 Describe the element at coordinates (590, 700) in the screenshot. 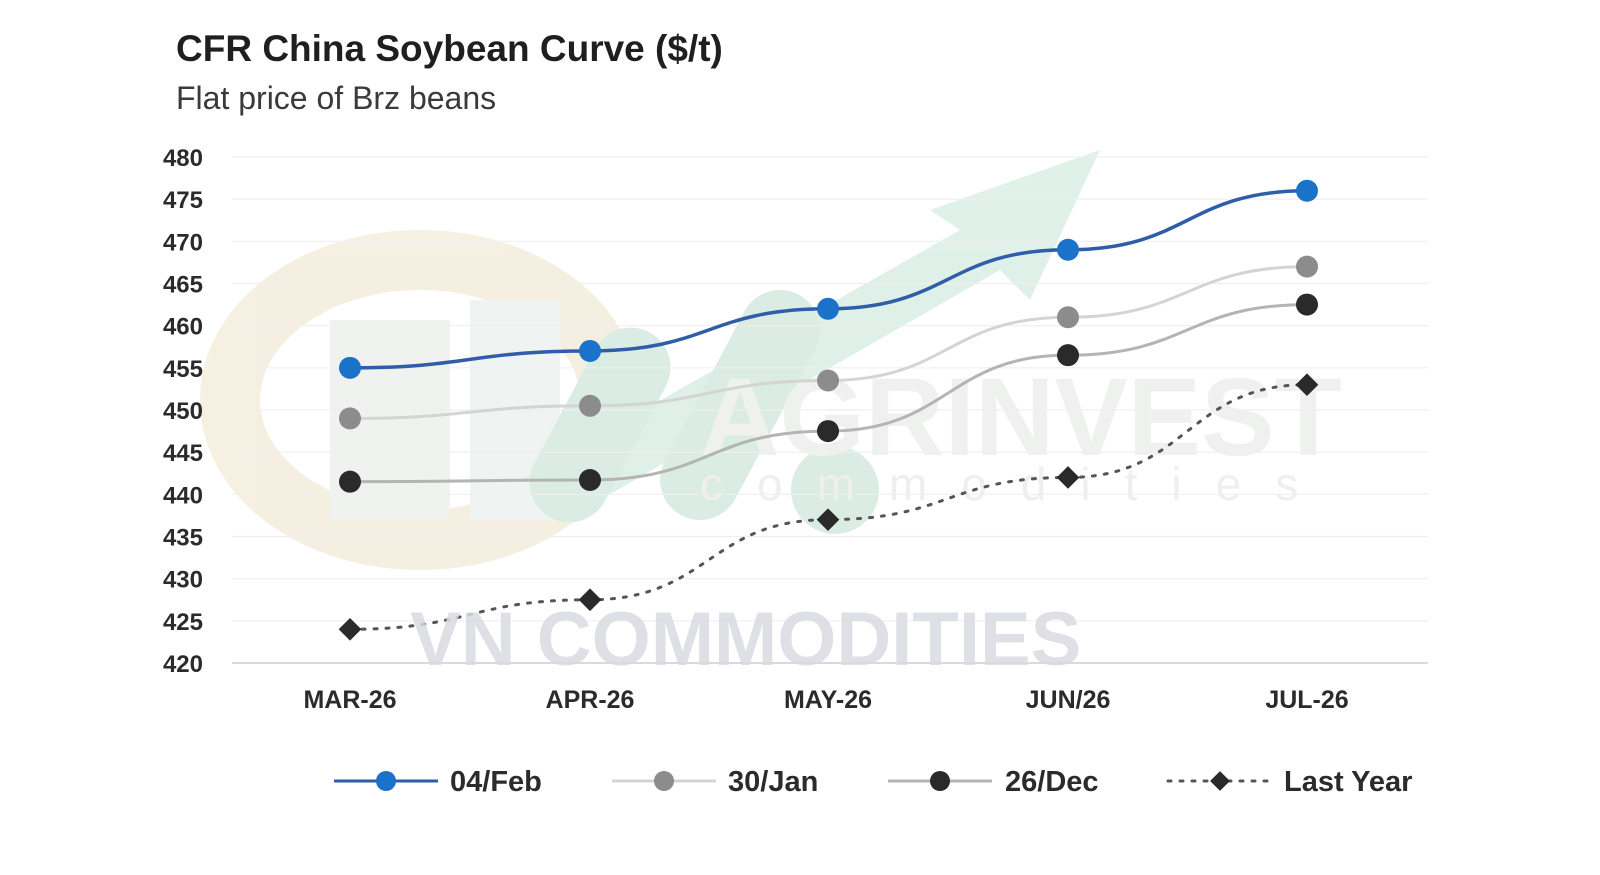

I see `x-tick-label: APR-26` at that location.